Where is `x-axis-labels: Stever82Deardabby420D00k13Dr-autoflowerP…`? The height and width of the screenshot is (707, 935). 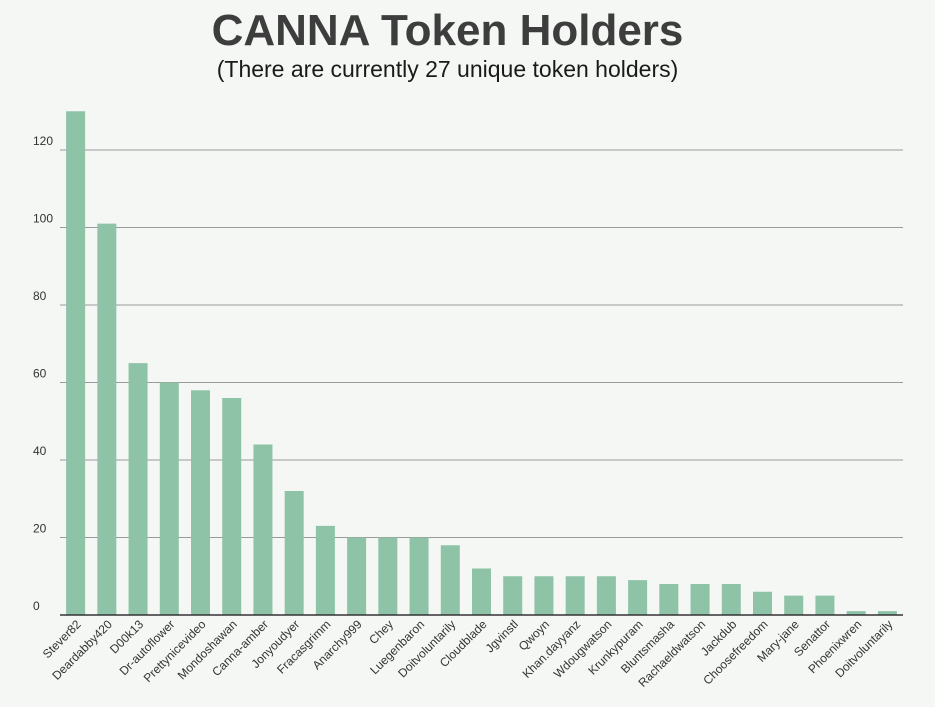 x-axis-labels: Stever82Deardabby420D00k13Dr-autoflowerP… is located at coordinates (468, 653).